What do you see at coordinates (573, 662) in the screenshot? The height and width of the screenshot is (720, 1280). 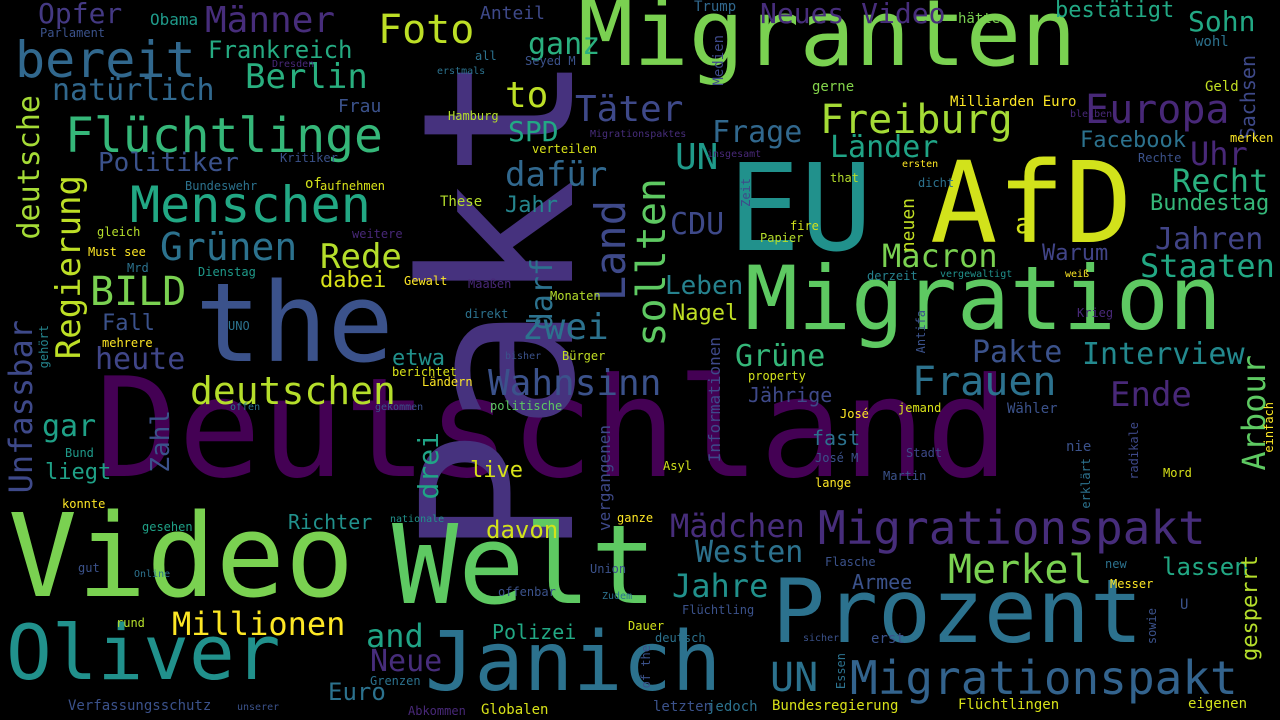 I see `word-janich: Janich` at bounding box center [573, 662].